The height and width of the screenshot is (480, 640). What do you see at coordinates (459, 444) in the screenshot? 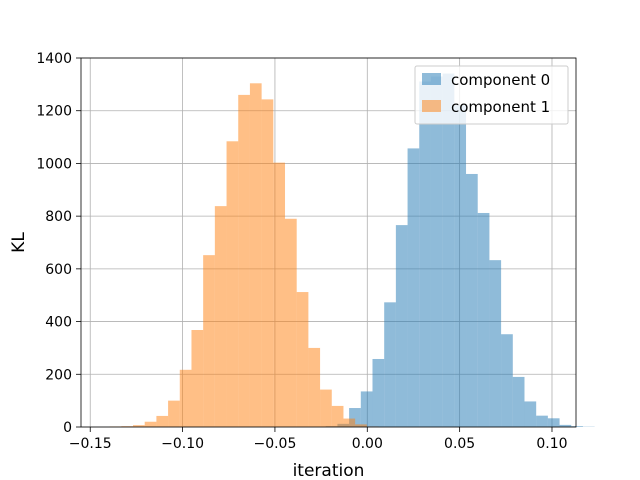
I see `x-tick-label: 0.05` at bounding box center [459, 444].